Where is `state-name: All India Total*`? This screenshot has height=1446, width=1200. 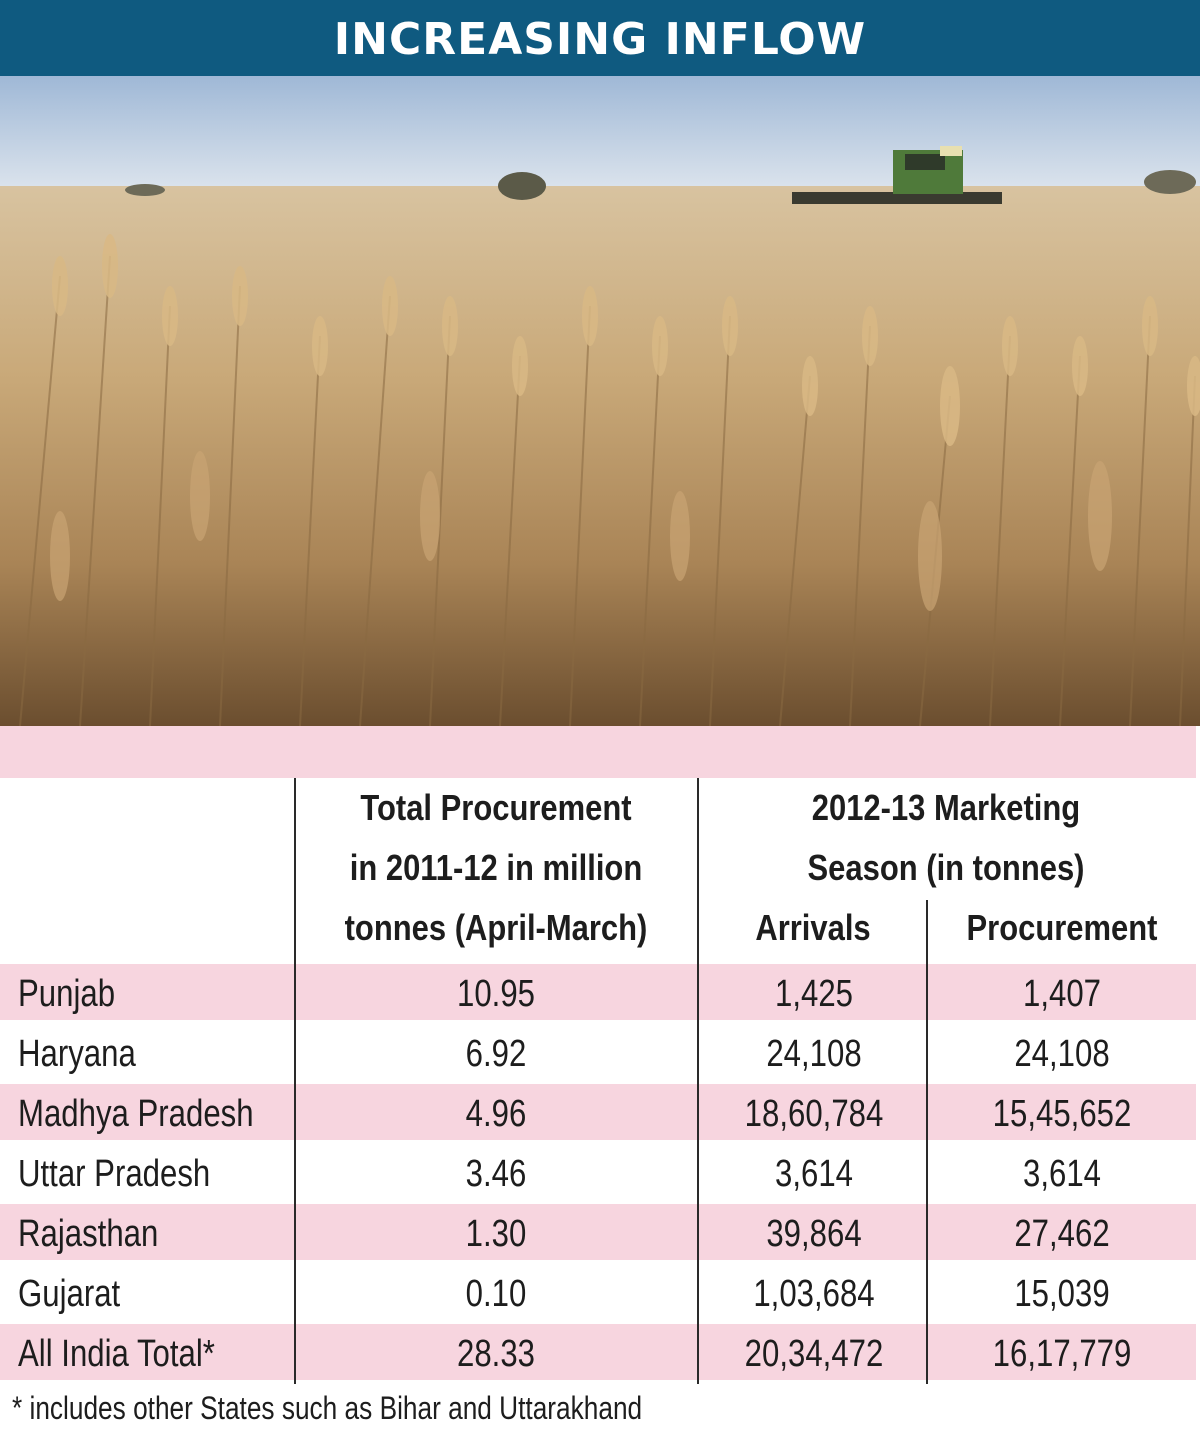
state-name: All India Total* is located at coordinates (116, 1354).